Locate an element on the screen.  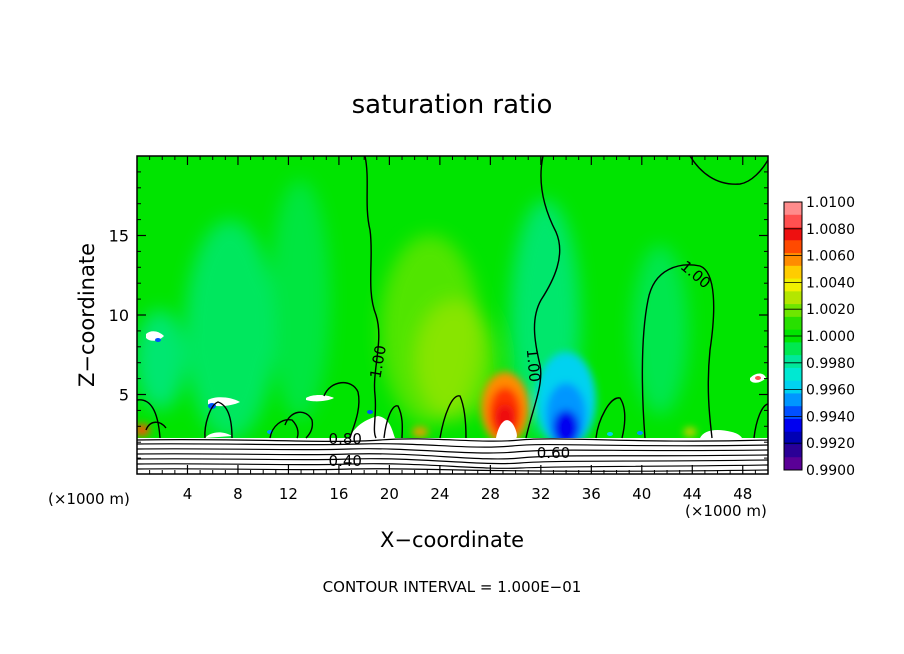
contour-0.80 is located at coordinates (452, 445).